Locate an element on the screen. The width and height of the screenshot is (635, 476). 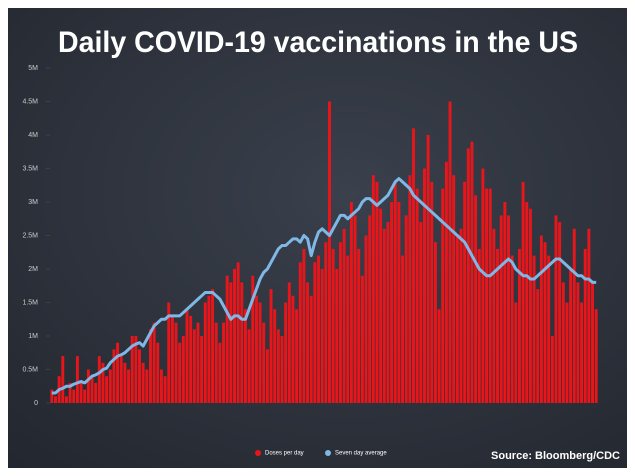
y-tick-label: 4M is located at coordinates (33, 135).